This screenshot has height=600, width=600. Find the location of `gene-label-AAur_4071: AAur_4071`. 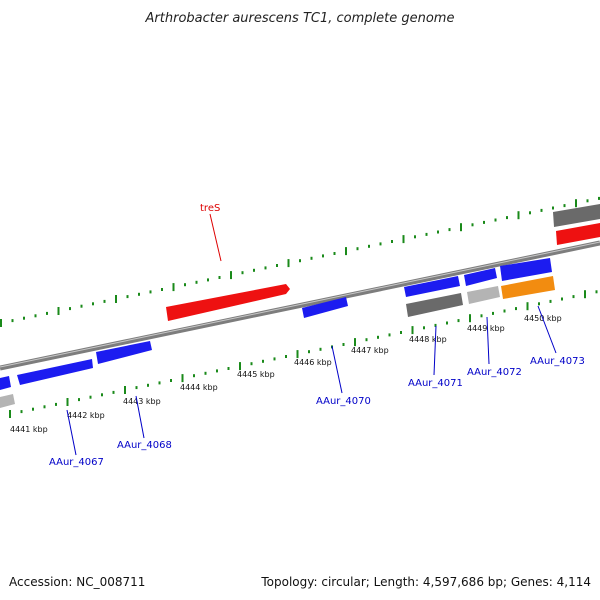

gene-label-AAur_4071: AAur_4071 is located at coordinates (435, 383).